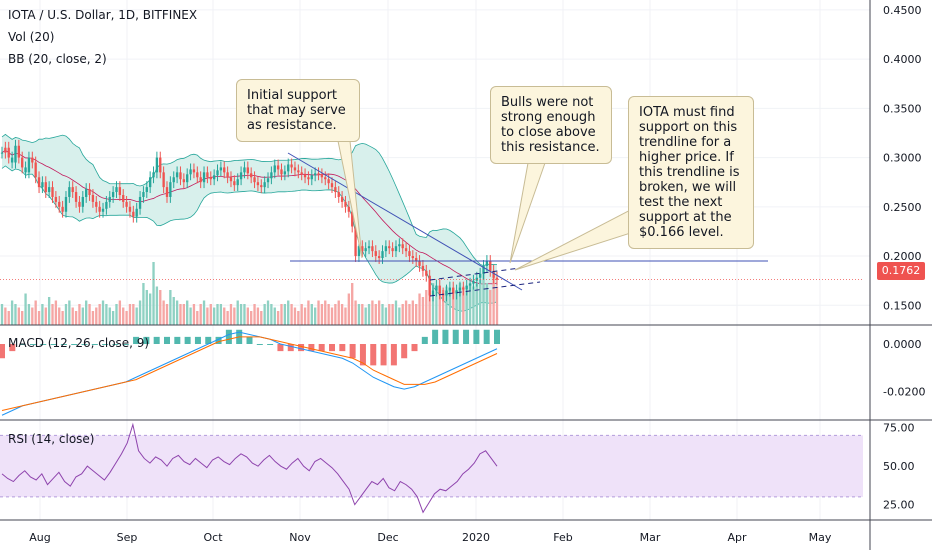 This screenshot has width=932, height=550. I want to click on rsi-band-fill, so click(431, 466).